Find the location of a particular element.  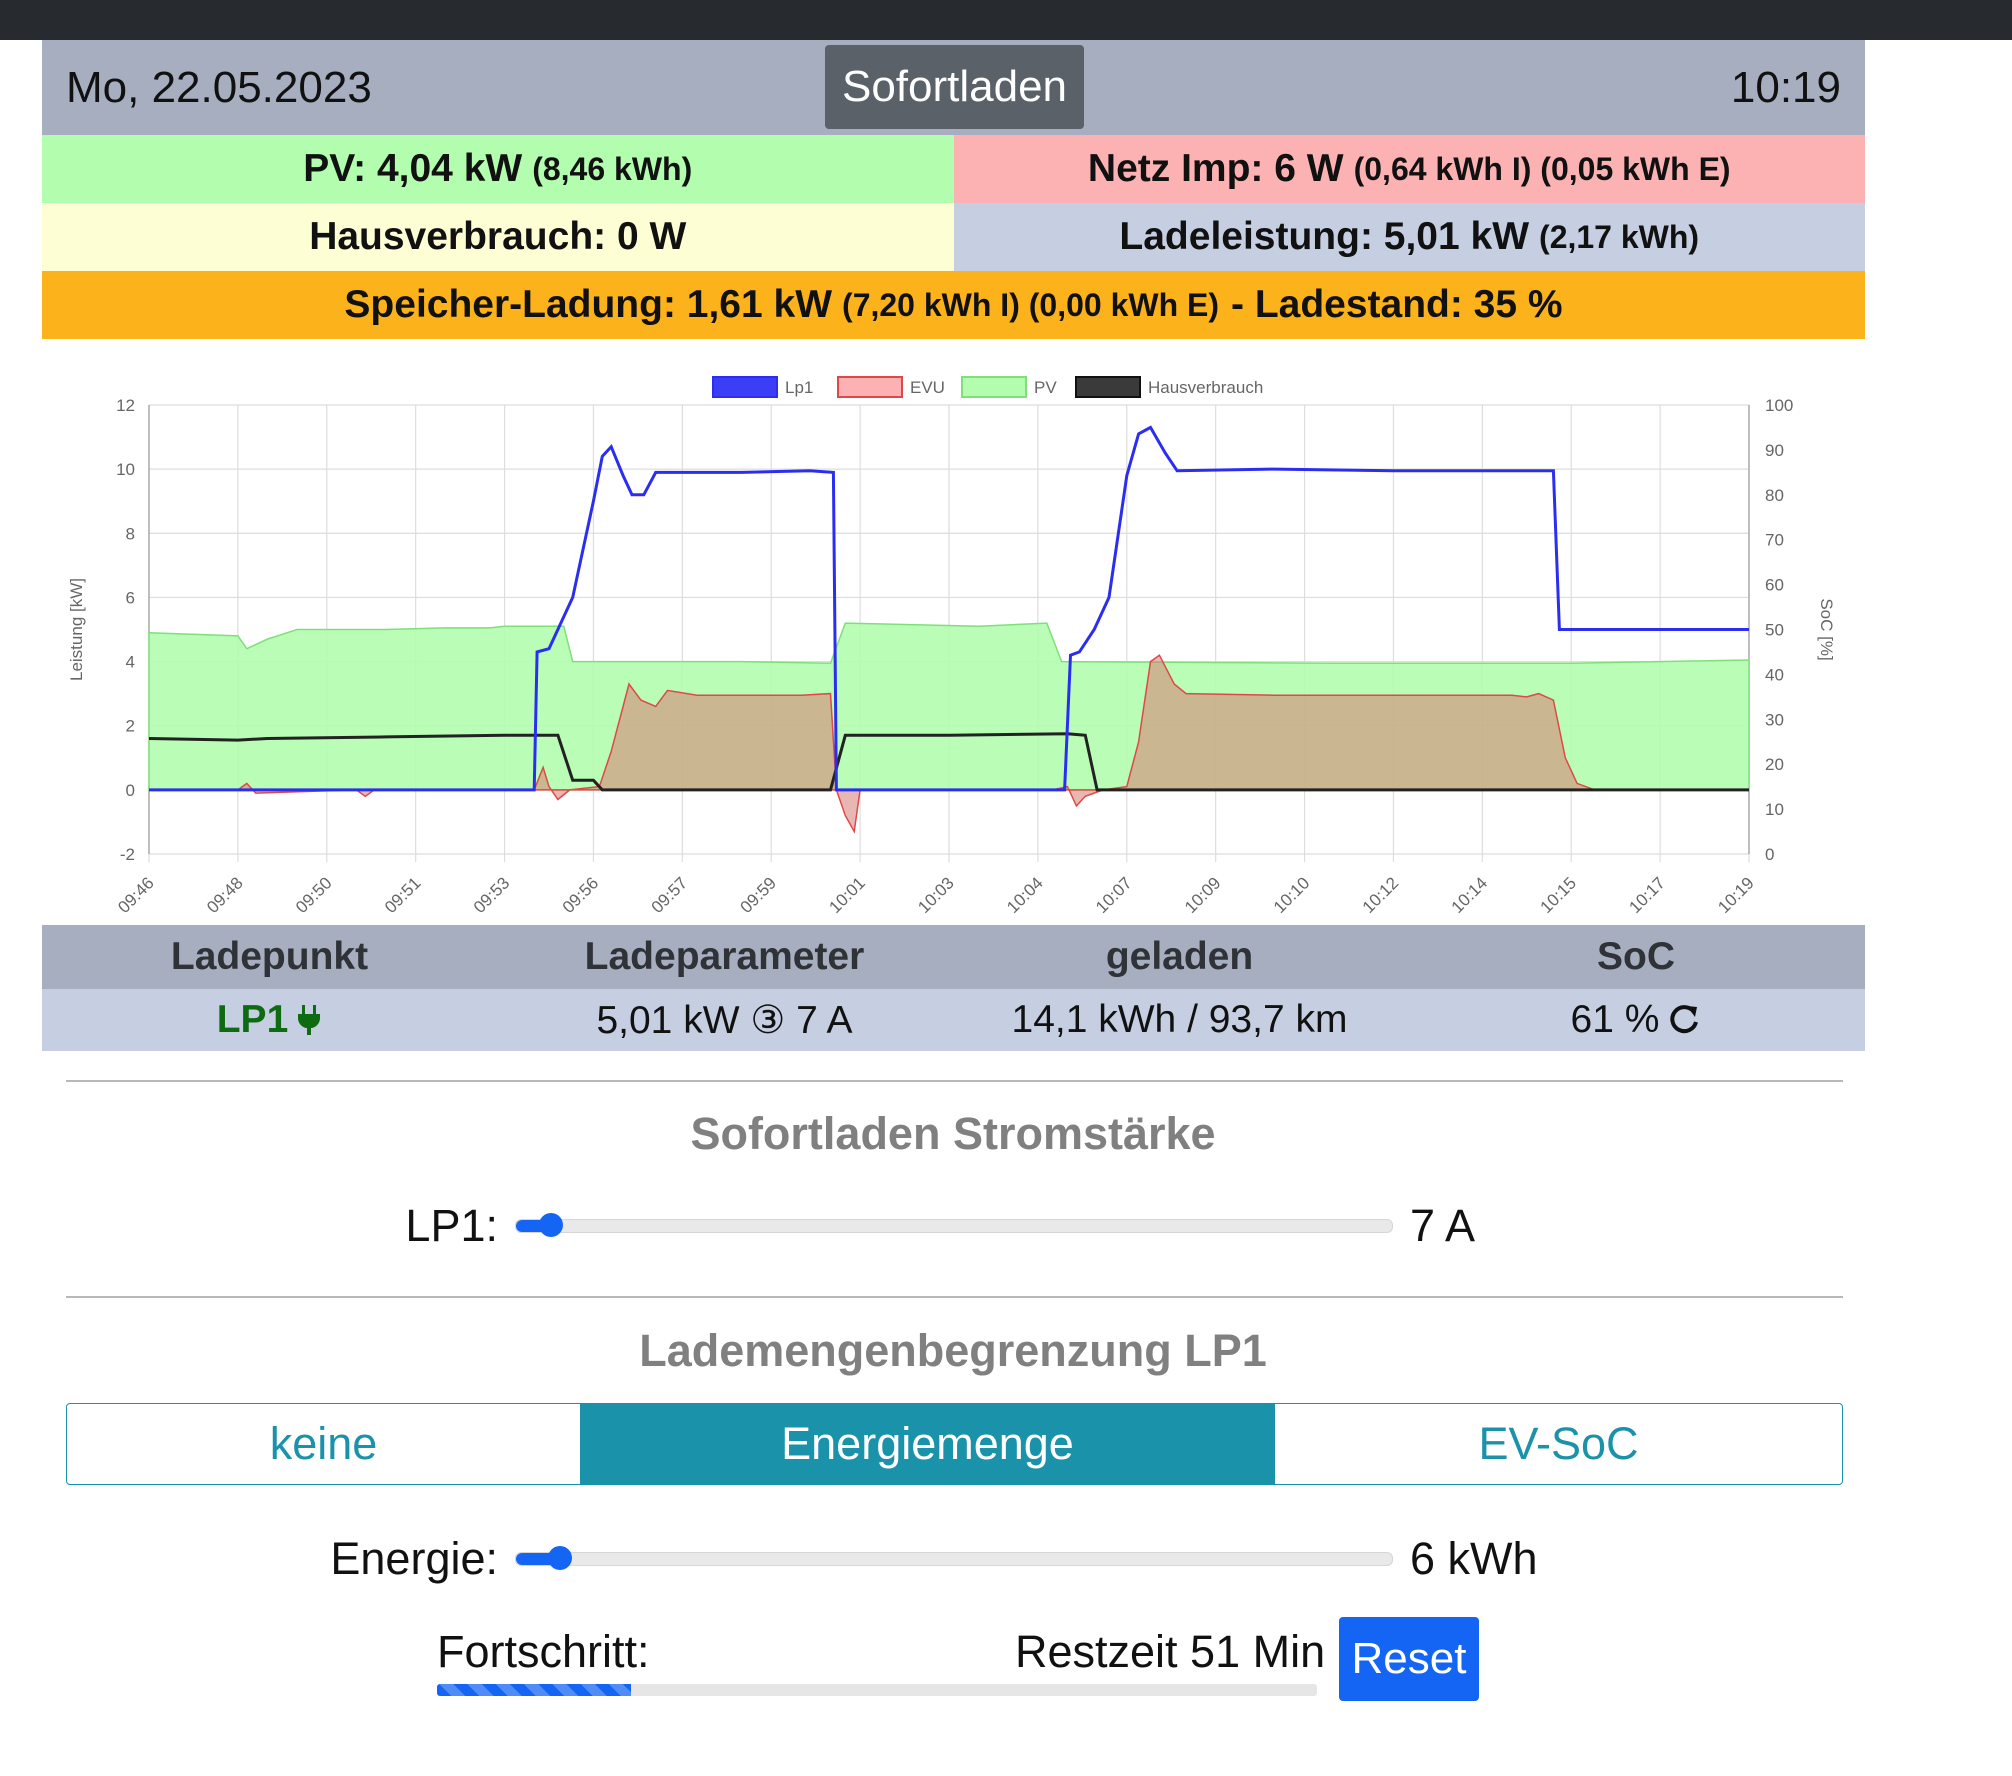

y-tick-label: 4 is located at coordinates (130, 662).